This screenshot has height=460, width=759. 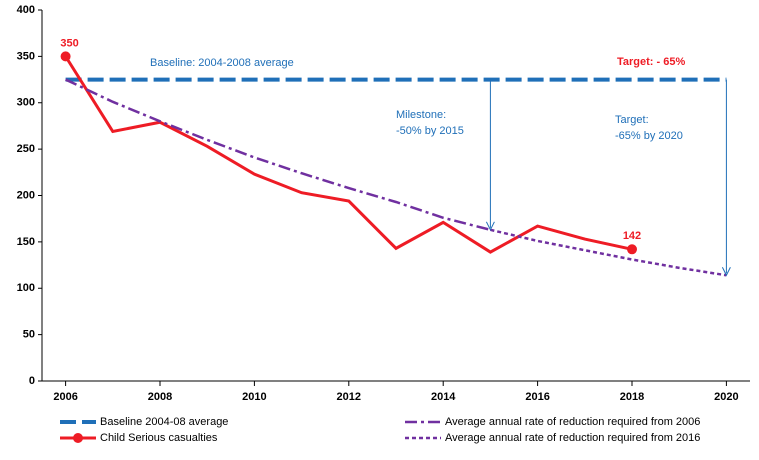 What do you see at coordinates (164, 422) in the screenshot?
I see `legend-label: Baseline 2004-08 average` at bounding box center [164, 422].